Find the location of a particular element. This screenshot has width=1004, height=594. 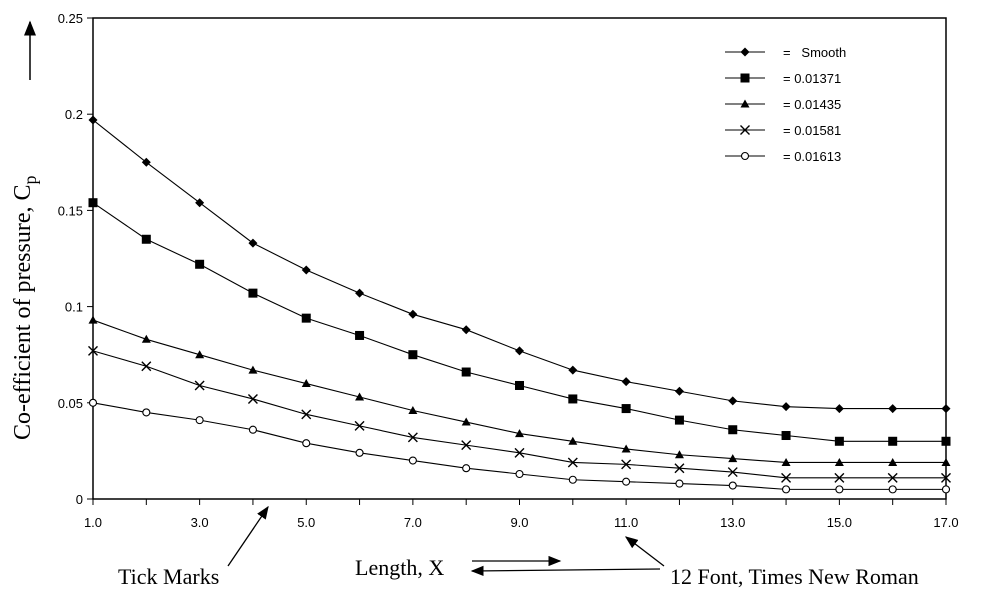

legend-item: = 0.01371 is located at coordinates (783, 78).